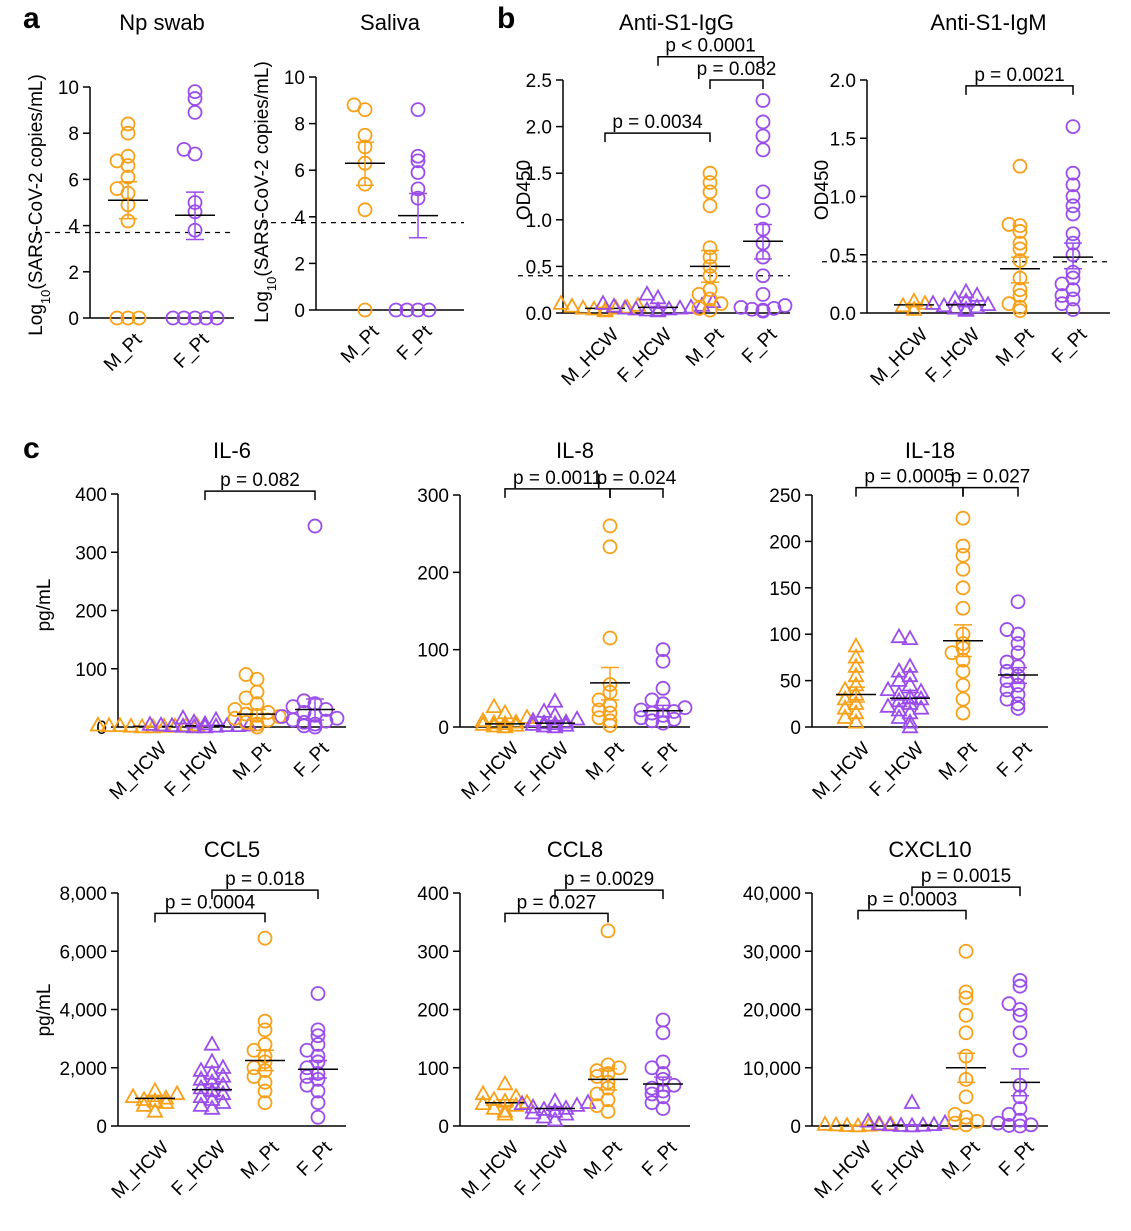 The image size is (1131, 1231). What do you see at coordinates (506, 18) in the screenshot?
I see `panel-label-b: b` at bounding box center [506, 18].